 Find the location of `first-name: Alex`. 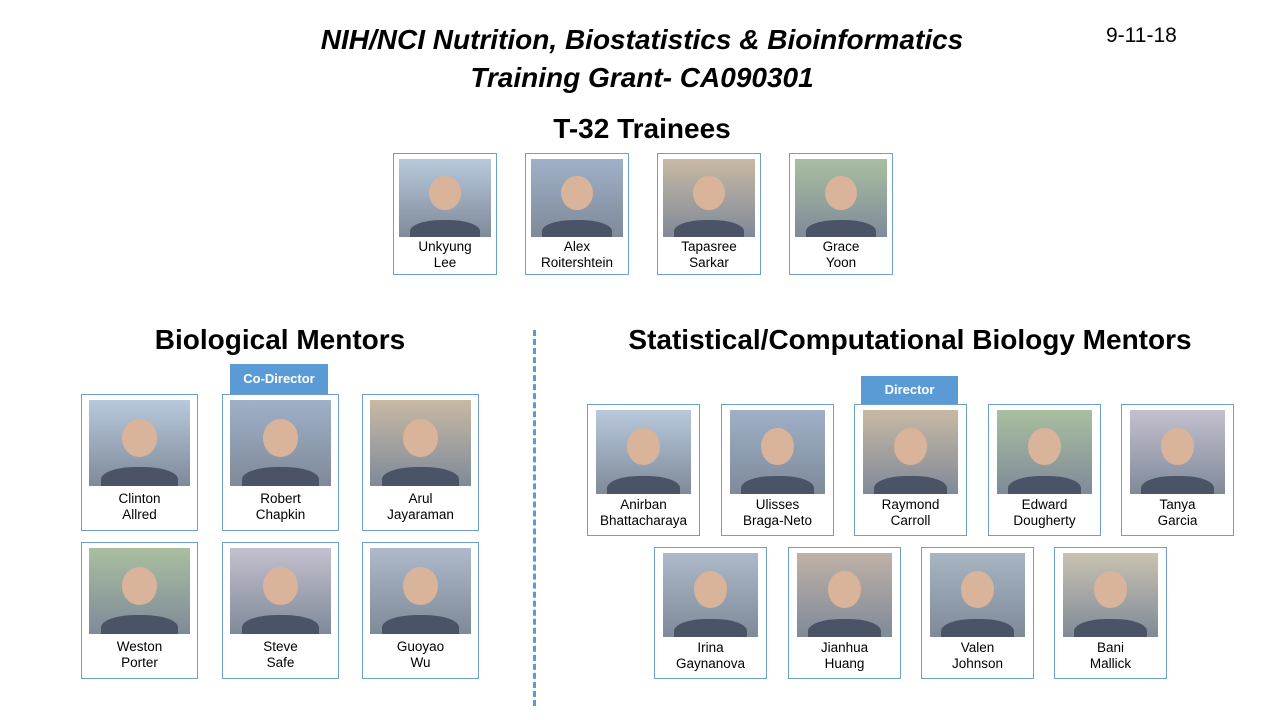

first-name: Alex is located at coordinates (577, 246).